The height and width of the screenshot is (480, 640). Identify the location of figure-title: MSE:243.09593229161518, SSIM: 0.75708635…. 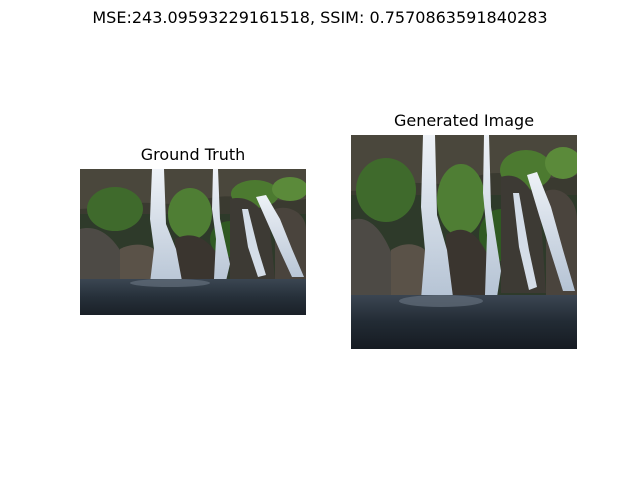
(320, 17).